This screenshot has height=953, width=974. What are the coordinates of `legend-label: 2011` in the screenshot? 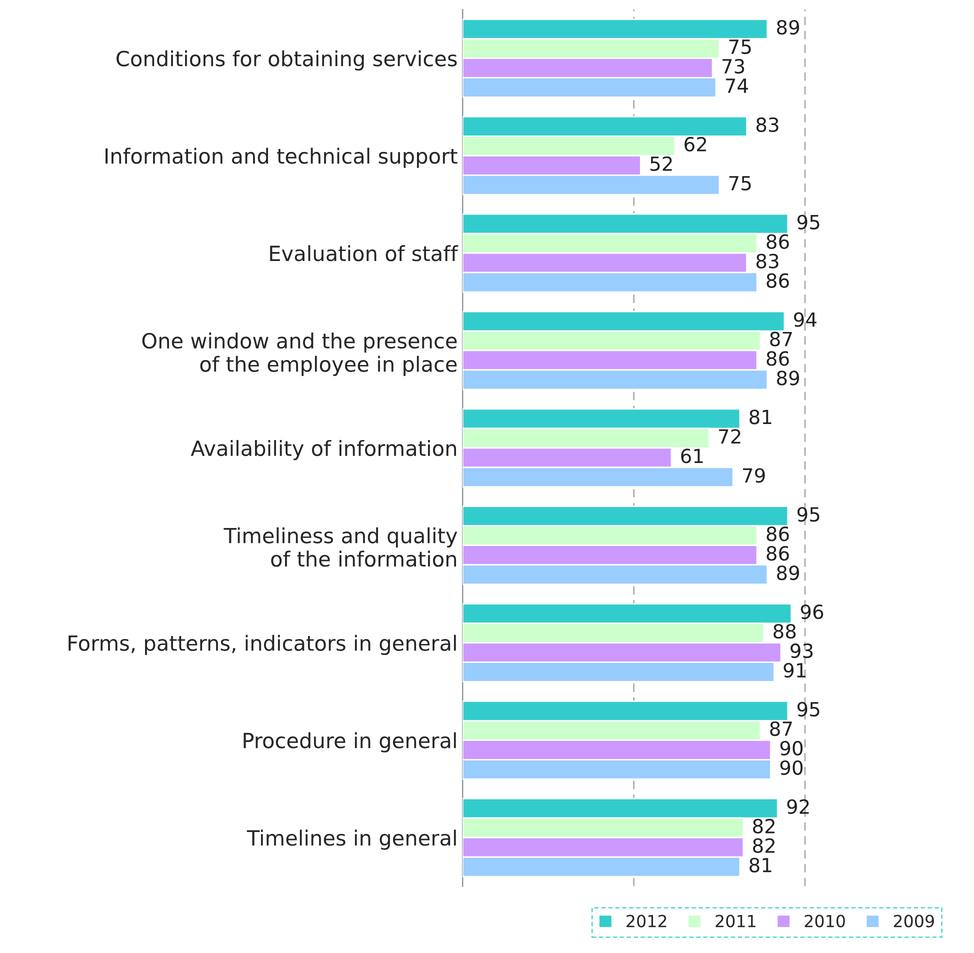 It's located at (736, 921).